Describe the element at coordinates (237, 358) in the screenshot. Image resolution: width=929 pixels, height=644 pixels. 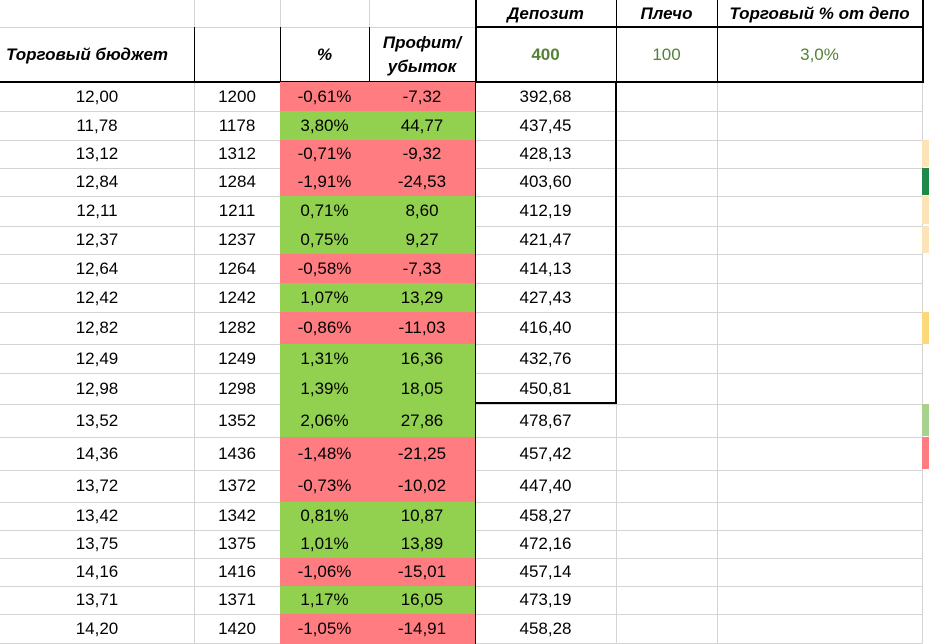
I see `cell-position: 1249` at that location.